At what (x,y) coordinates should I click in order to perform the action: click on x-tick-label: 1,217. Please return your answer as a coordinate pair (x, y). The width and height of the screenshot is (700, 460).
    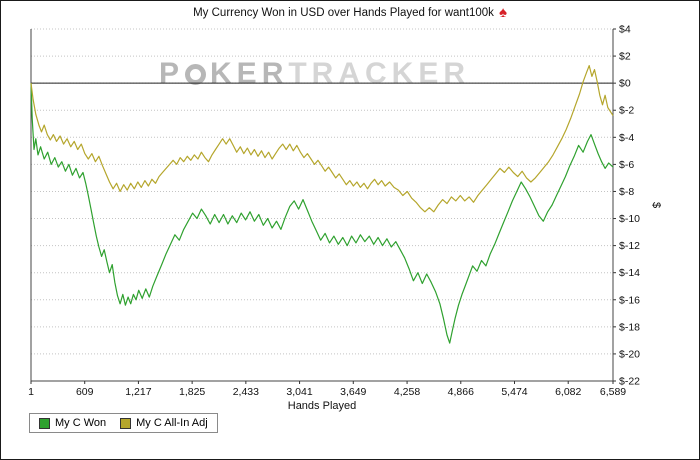
    Looking at the image, I should click on (138, 392).